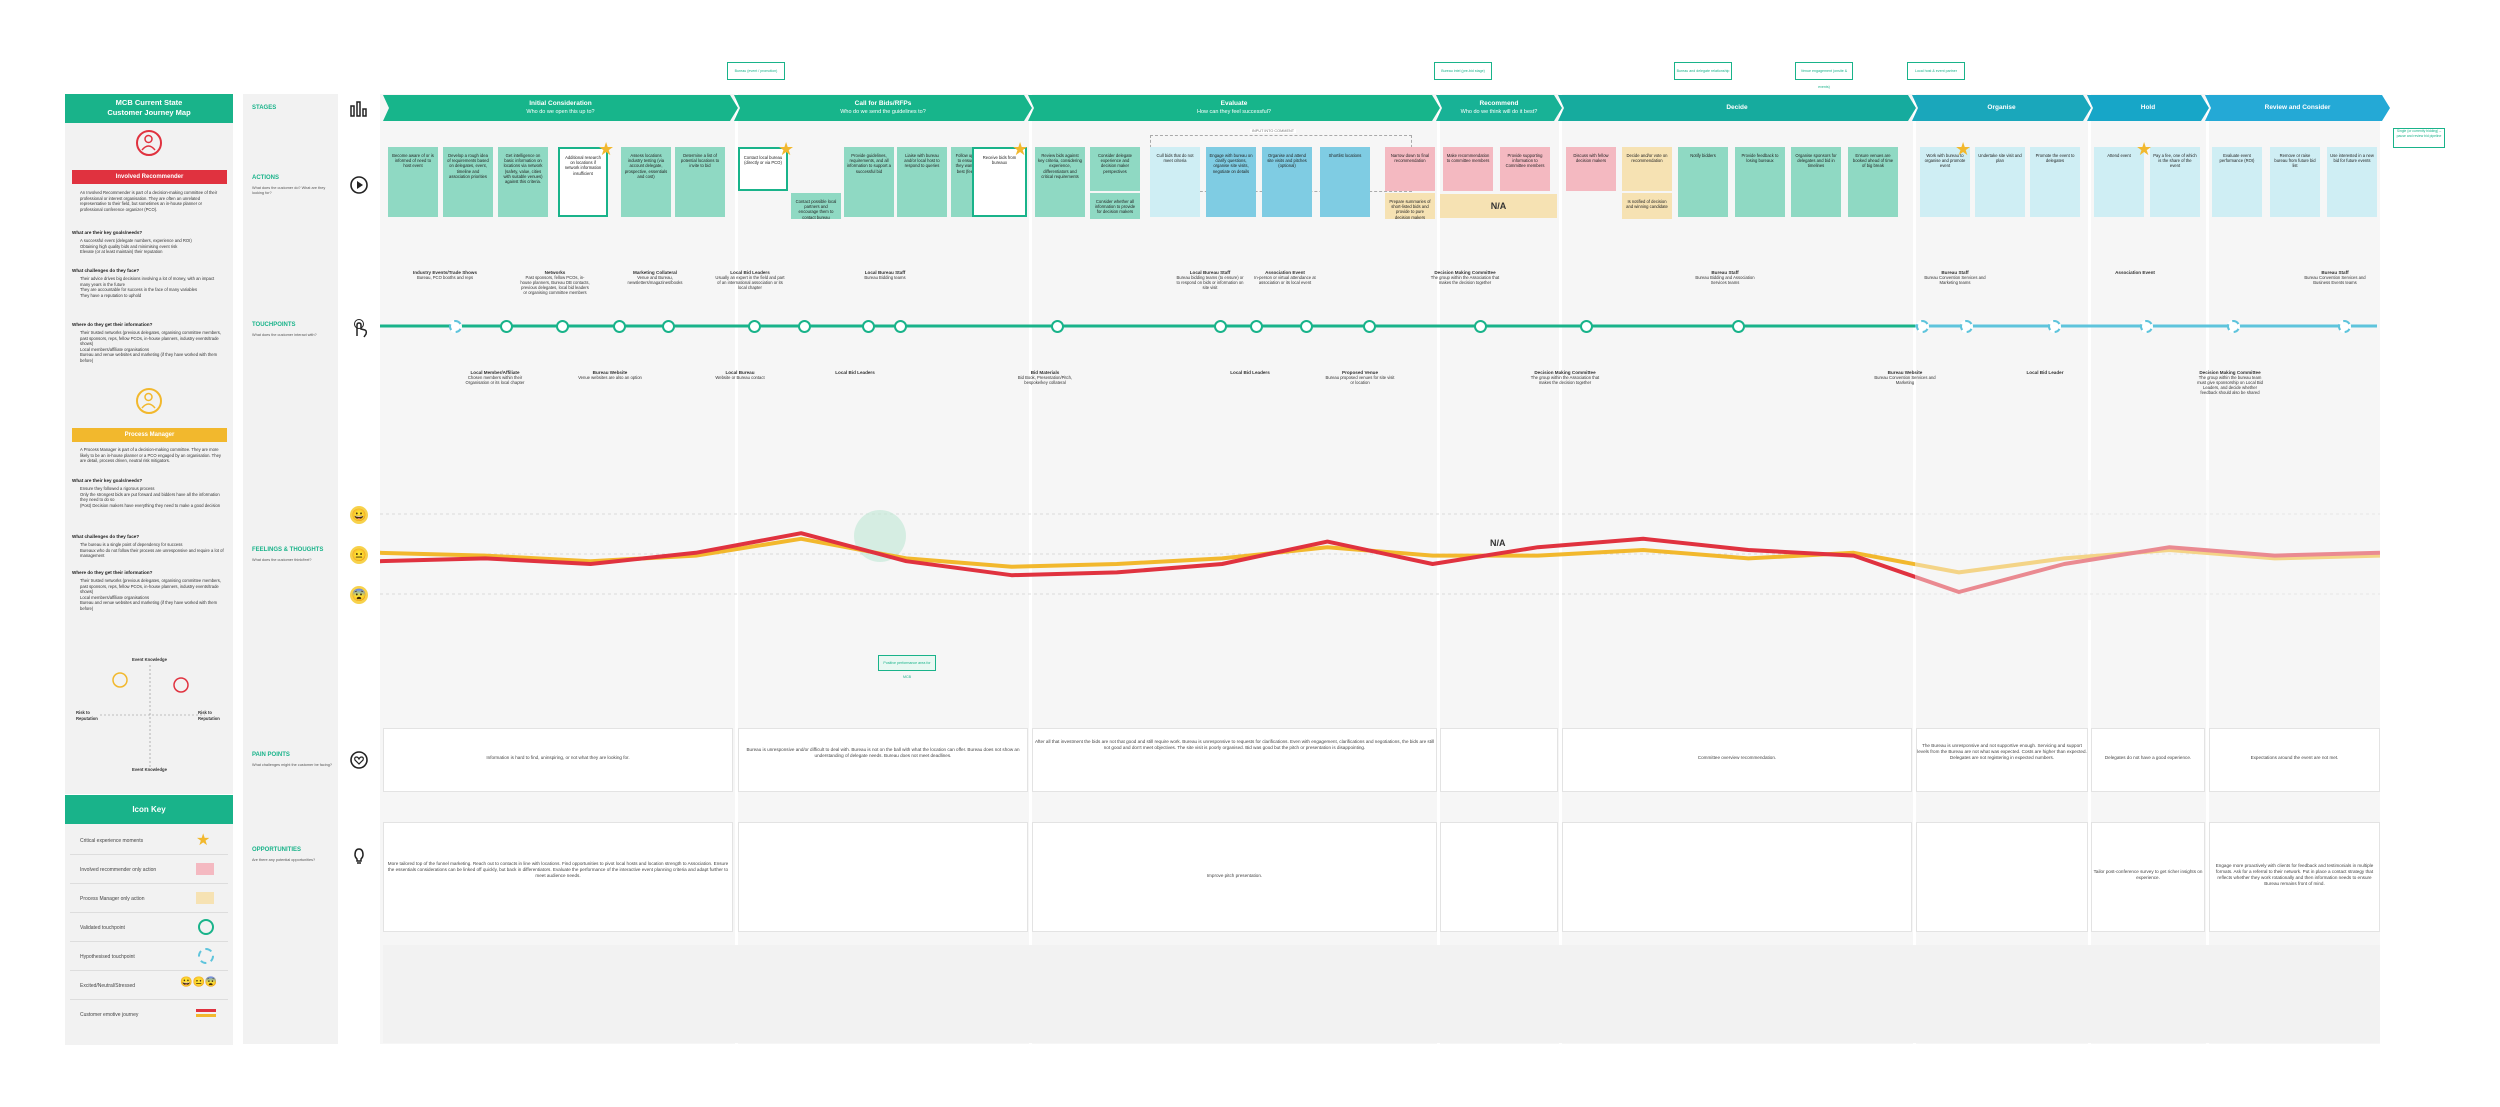 The height and width of the screenshot is (1107, 2500). What do you see at coordinates (2135, 272) in the screenshot?
I see `touchpoint-label: Association Event` at bounding box center [2135, 272].